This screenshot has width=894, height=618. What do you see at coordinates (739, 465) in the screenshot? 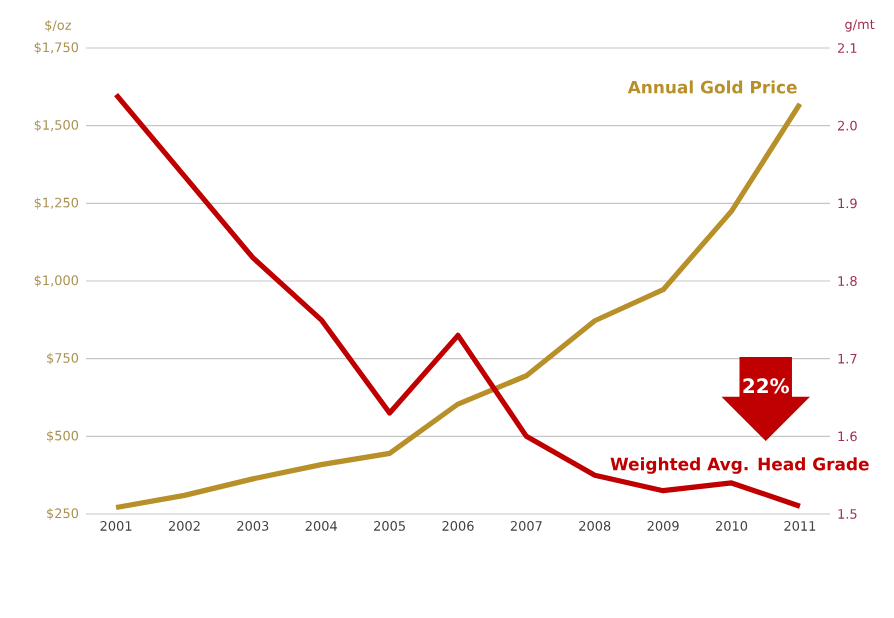
I see `series-label: Weighted Avg. Head Grade` at bounding box center [739, 465].